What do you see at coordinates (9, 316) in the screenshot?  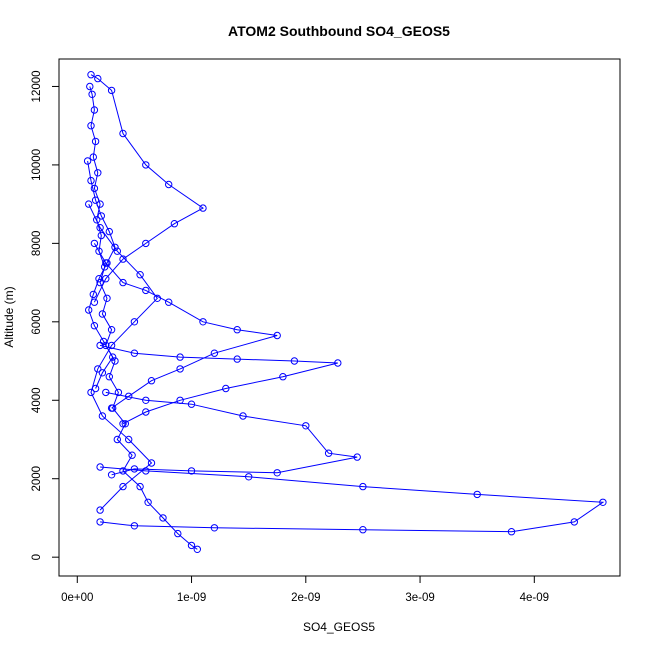 I see `y-axis-label: Altitude (m)` at bounding box center [9, 316].